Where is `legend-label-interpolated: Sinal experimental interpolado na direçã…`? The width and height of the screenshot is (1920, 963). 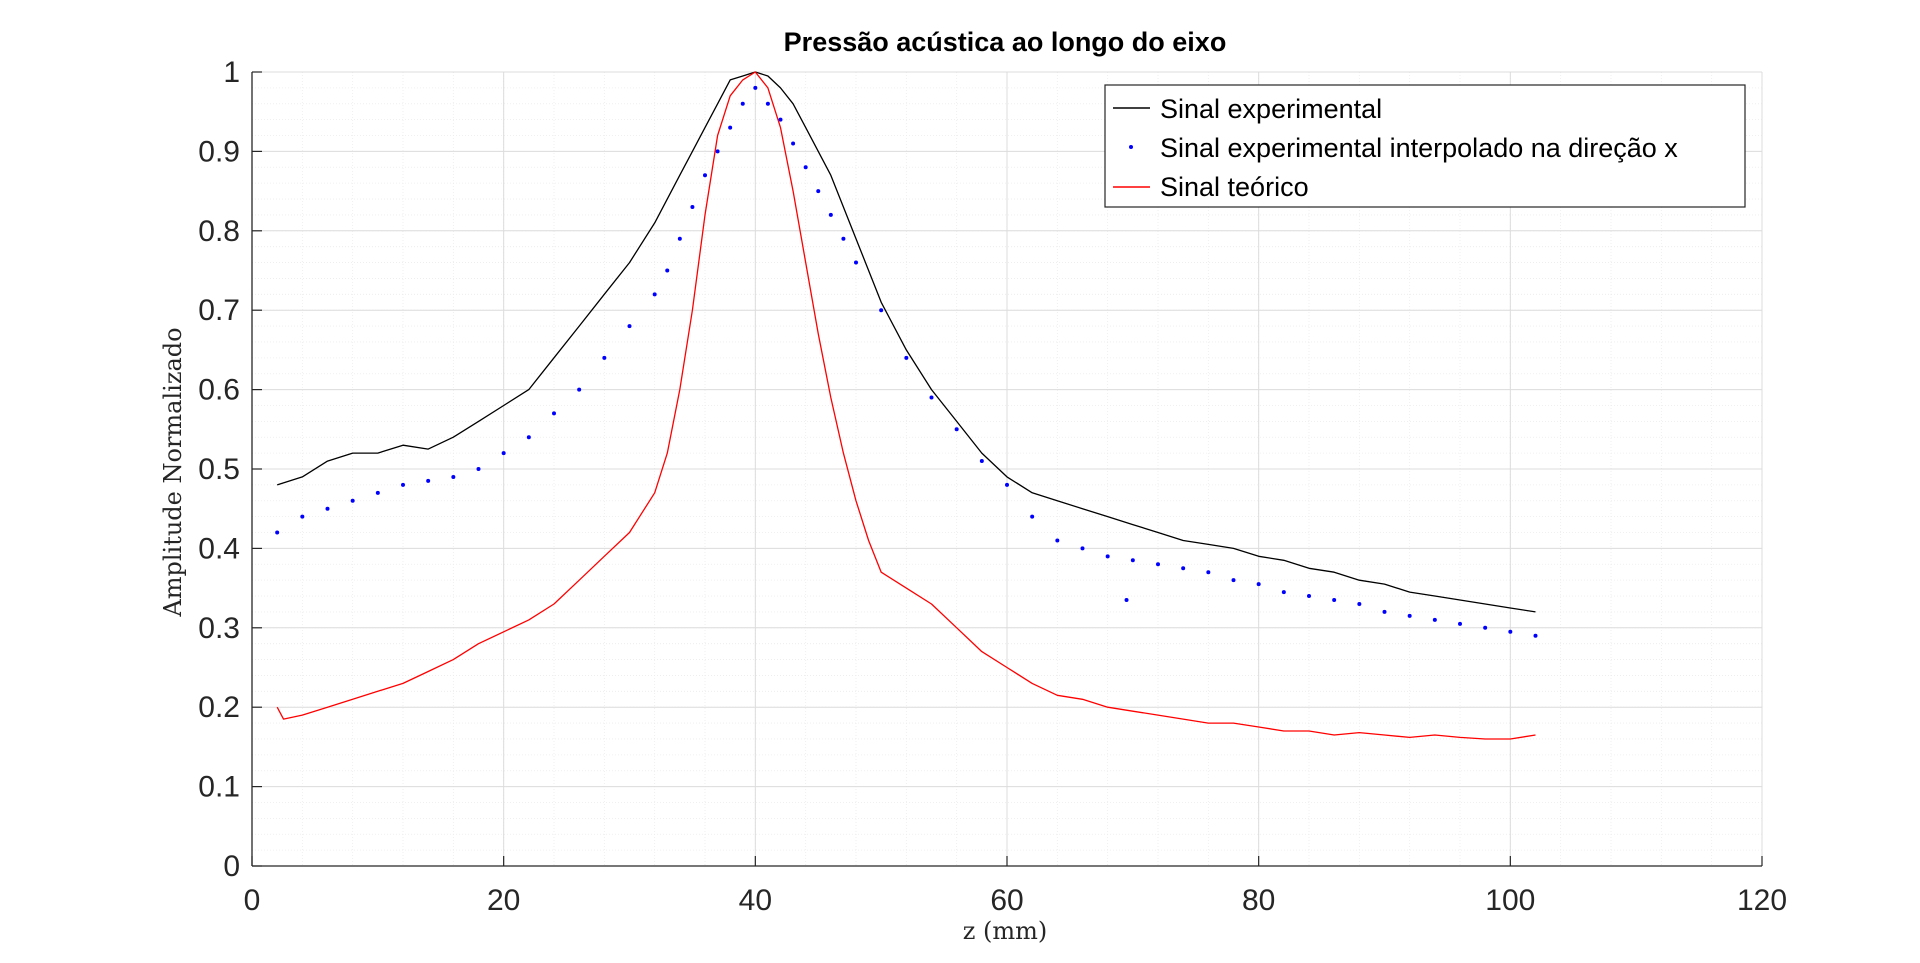
legend-label-interpolated: Sinal experimental interpolado na direçã… is located at coordinates (1419, 148).